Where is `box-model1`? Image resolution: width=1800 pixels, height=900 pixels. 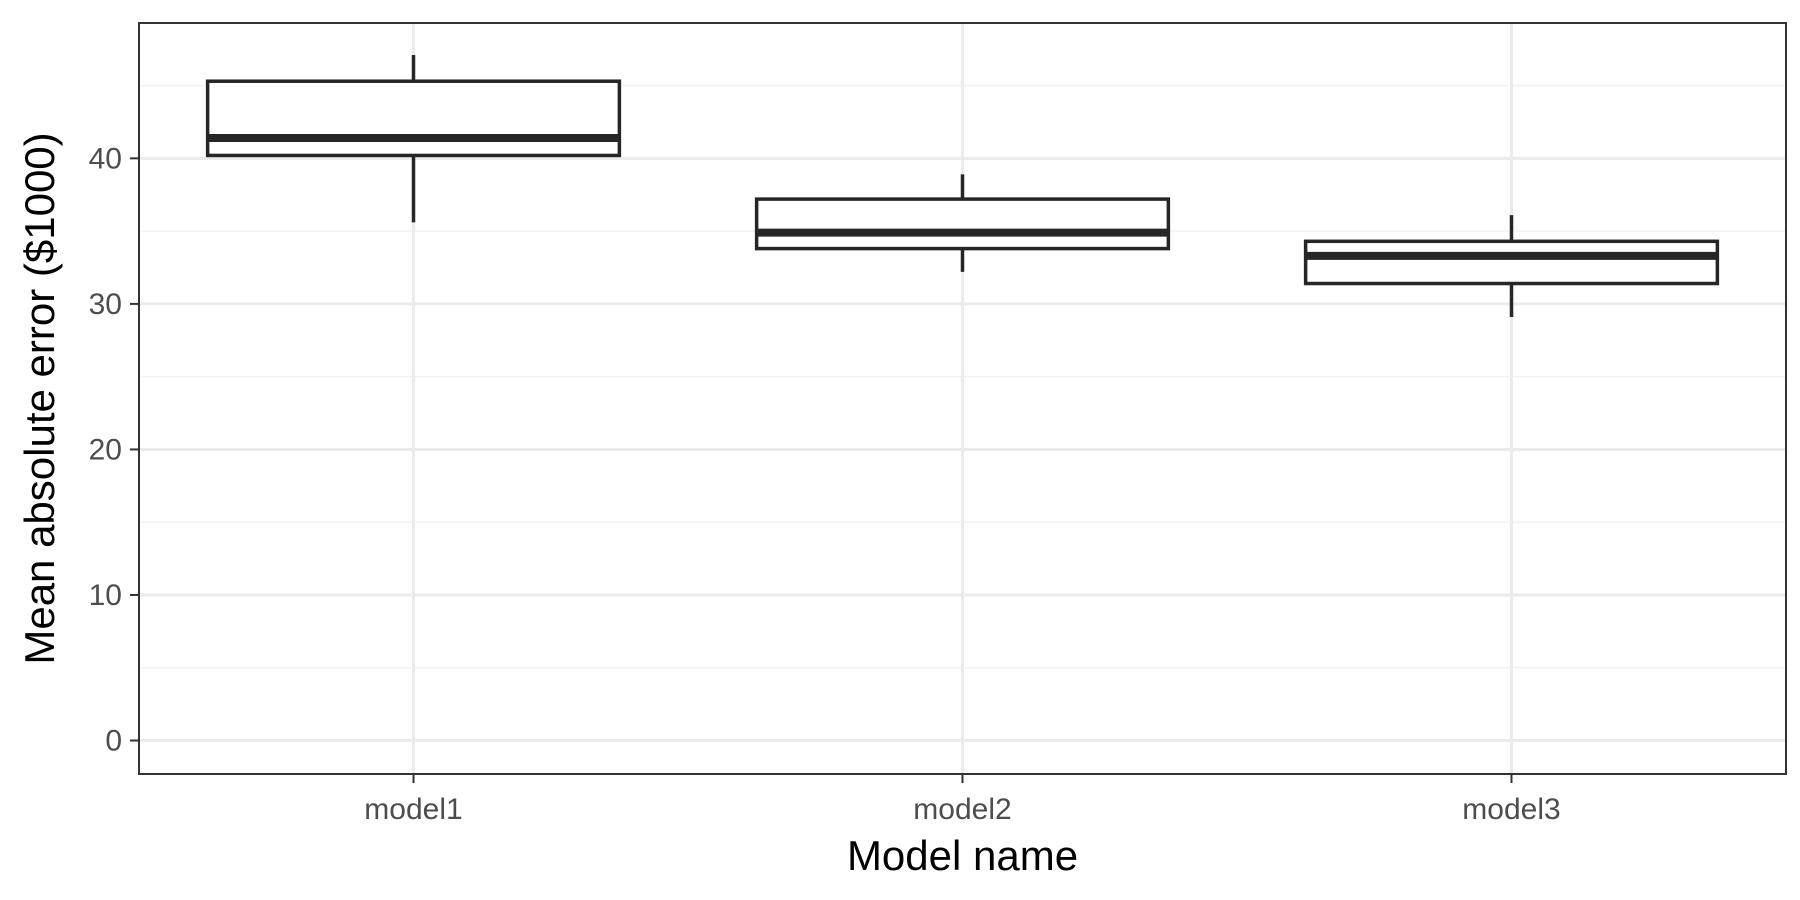 box-model1 is located at coordinates (413, 139).